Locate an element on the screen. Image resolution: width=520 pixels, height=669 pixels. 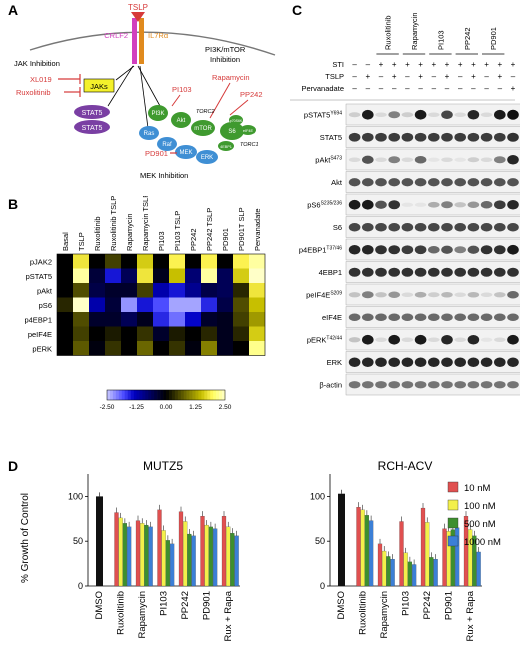
control-bar is located at coordinates (99, 541).